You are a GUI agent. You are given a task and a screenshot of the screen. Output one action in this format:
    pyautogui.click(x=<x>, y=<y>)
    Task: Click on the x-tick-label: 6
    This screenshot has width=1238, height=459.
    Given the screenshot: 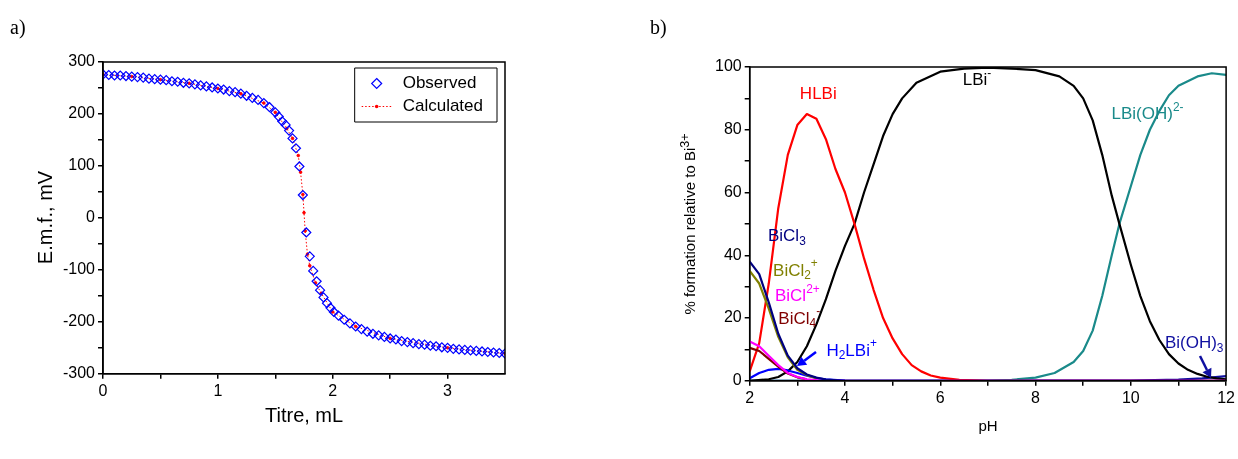 What is the action you would take?
    pyautogui.click(x=940, y=397)
    